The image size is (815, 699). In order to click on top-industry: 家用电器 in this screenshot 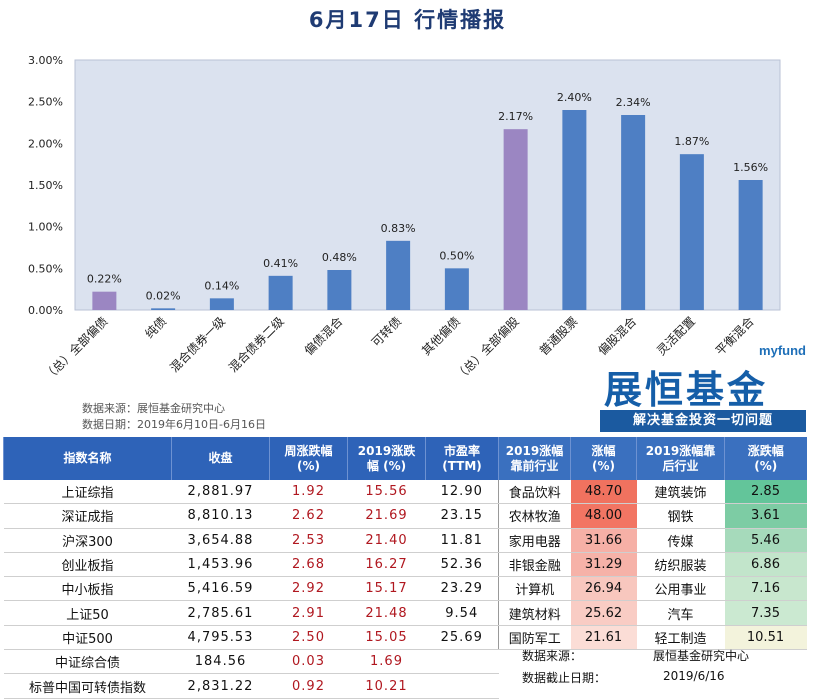, I will do `click(534, 540)`.